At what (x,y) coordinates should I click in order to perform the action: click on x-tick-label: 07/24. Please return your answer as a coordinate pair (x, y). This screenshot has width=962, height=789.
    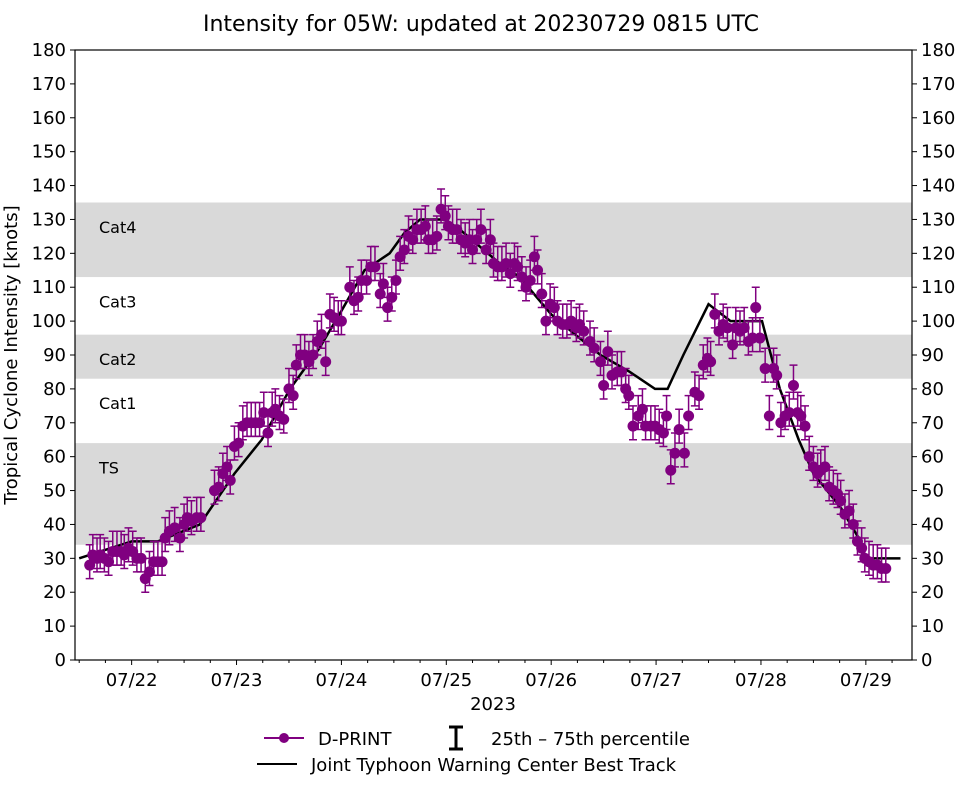
    Looking at the image, I should click on (341, 680).